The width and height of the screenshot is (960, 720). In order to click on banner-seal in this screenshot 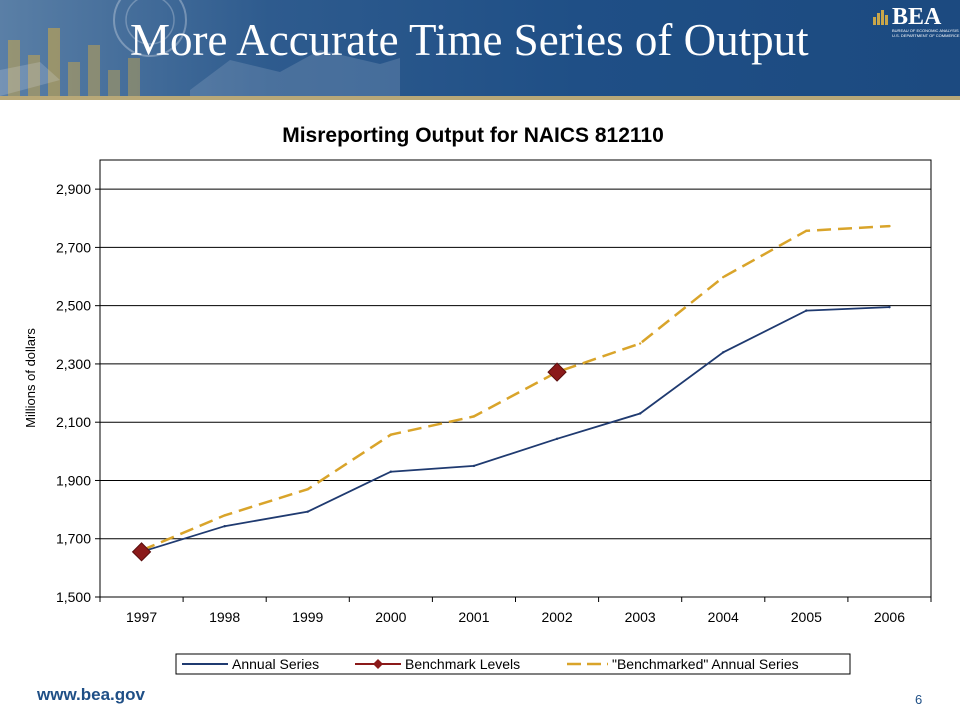, I will do `click(150, 28)`.